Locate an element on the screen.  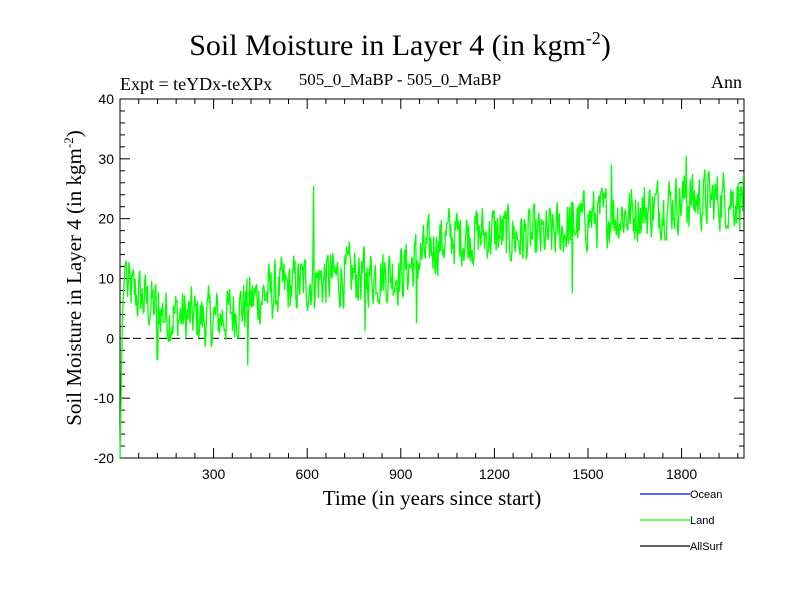
legend-label-ocean: Ocean is located at coordinates (706, 495).